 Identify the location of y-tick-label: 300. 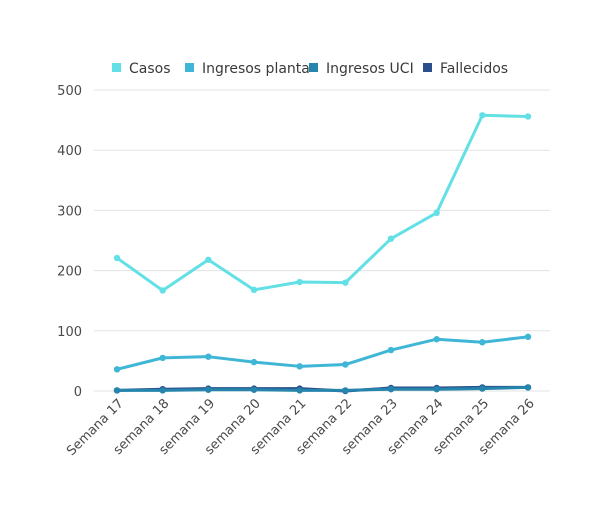
(69, 211).